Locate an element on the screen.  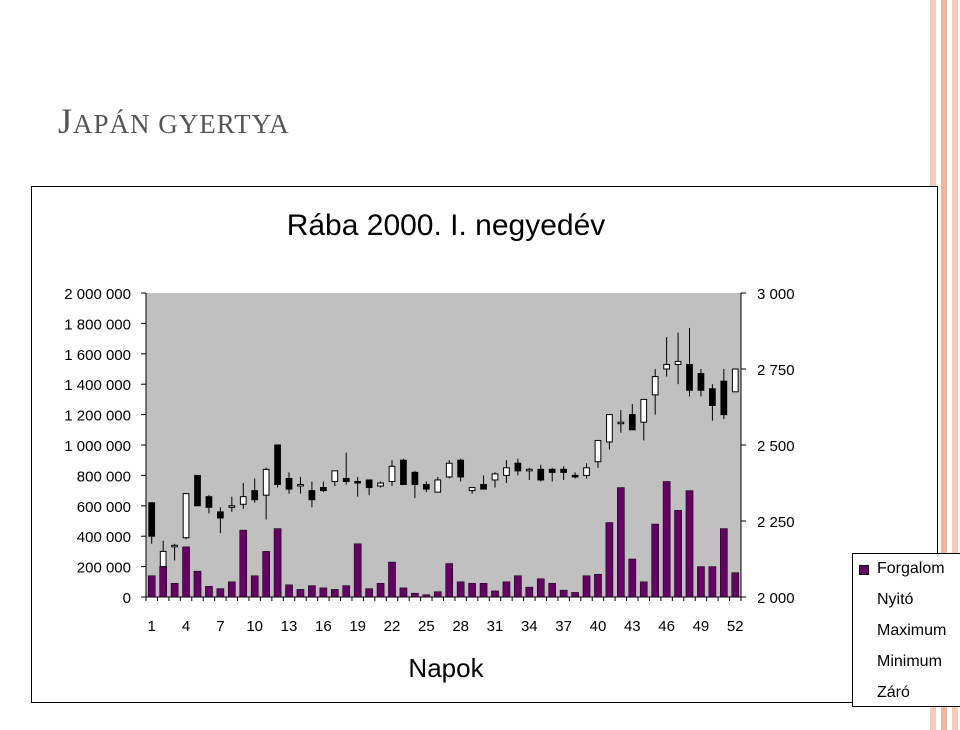
legend-entry: Záró is located at coordinates (893, 692).